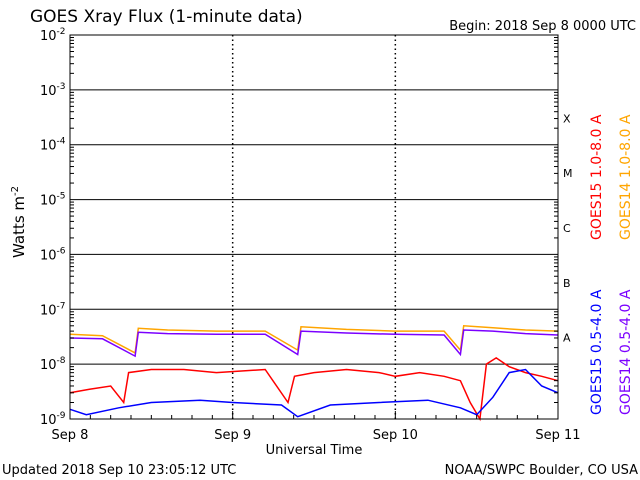 The width and height of the screenshot is (640, 480). What do you see at coordinates (232, 435) in the screenshot?
I see `x-tick-label: Sep 9` at bounding box center [232, 435].